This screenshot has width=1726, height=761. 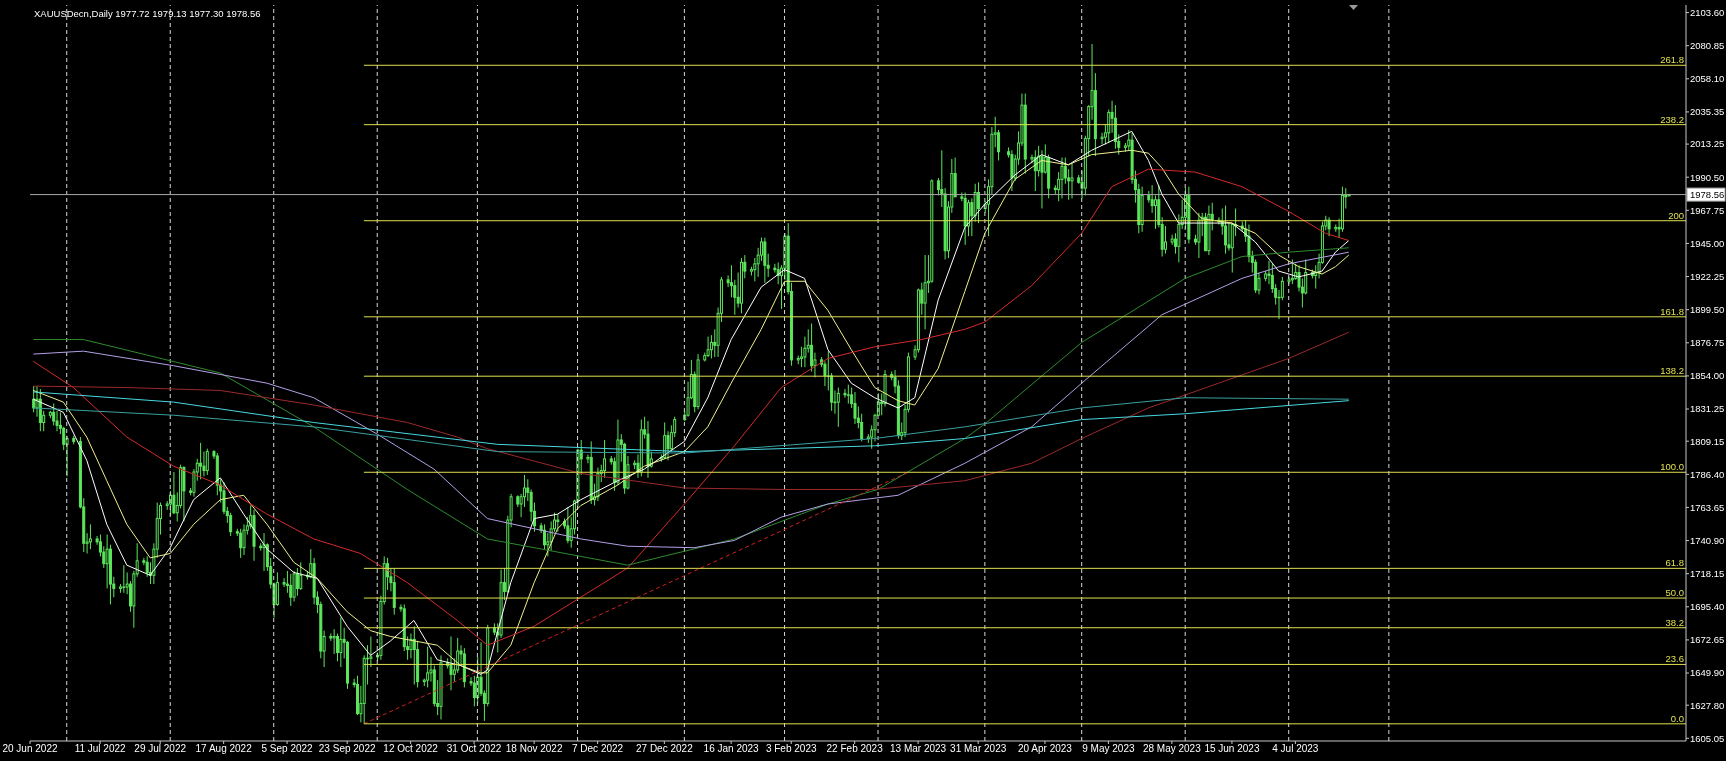 I want to click on series-label: 0.0, so click(x=1677, y=718).